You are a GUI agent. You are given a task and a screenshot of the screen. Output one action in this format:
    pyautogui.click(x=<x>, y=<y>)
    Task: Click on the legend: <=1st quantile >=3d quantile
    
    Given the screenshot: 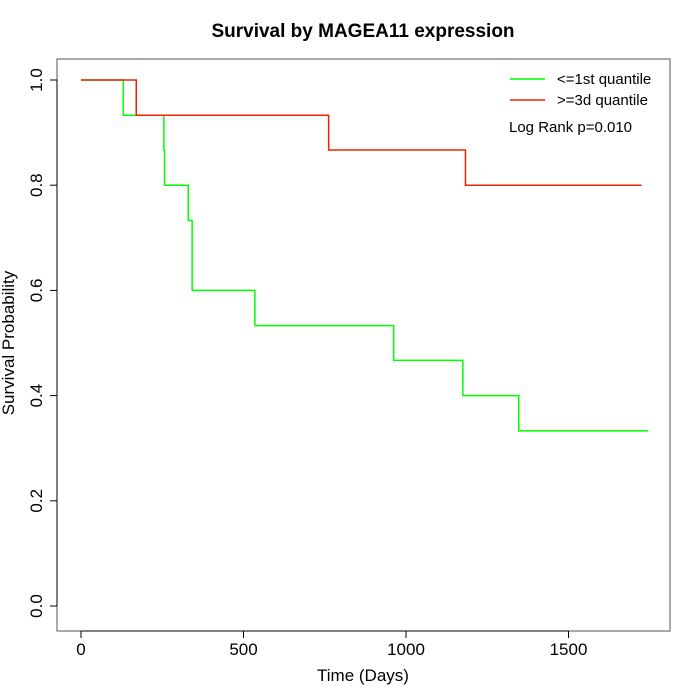 What is the action you would take?
    pyautogui.click(x=580, y=90)
    